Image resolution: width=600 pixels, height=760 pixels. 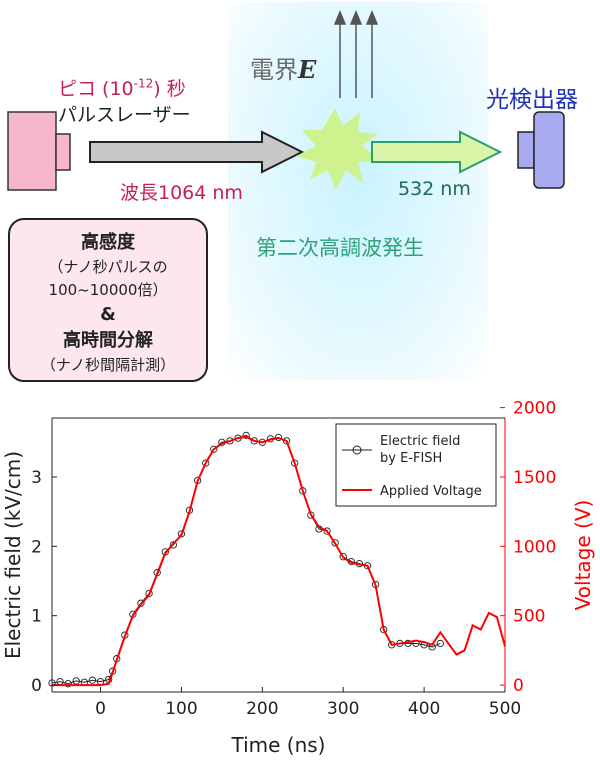 What do you see at coordinates (529, 617) in the screenshot?
I see `y-right-tick-label: 500` at bounding box center [529, 617].